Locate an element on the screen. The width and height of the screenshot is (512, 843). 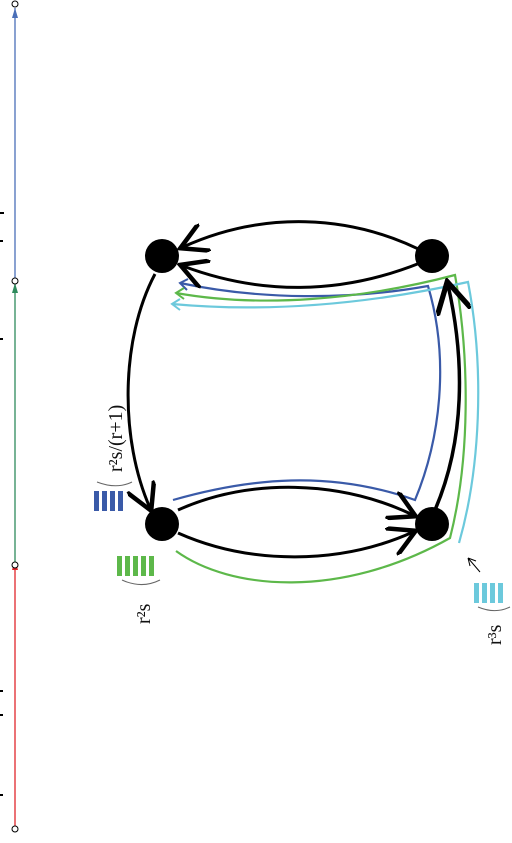
node-top-right is located at coordinates (432, 256).